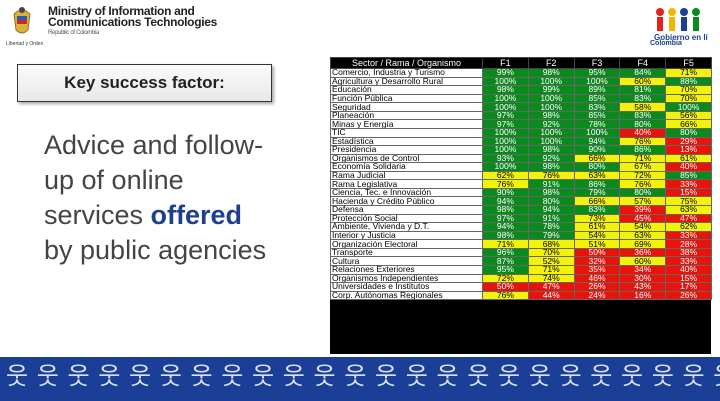 Image resolution: width=720 pixels, height=401 pixels. What do you see at coordinates (551, 269) in the screenshot?
I see `cell-f2: 71%` at bounding box center [551, 269].